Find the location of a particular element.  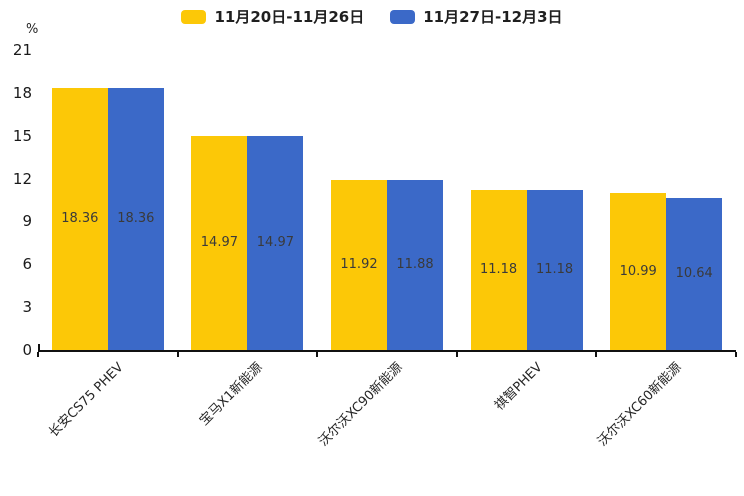

x-axis-category-label: 祺智PHEV is located at coordinates (518, 387).